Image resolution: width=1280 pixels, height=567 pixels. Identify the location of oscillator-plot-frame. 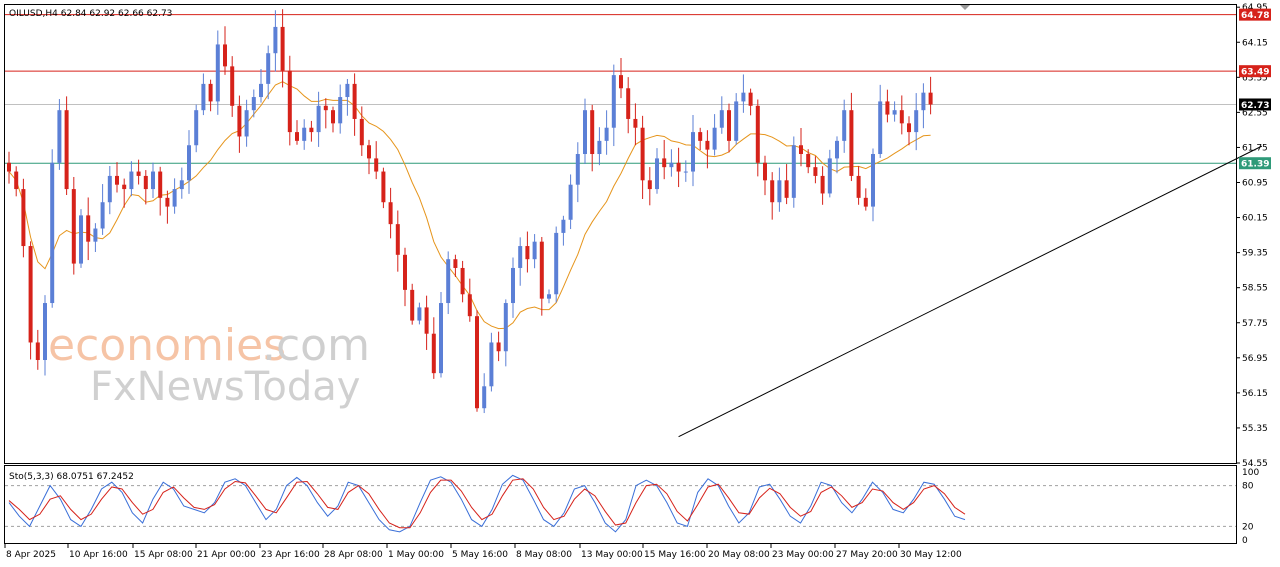
(620, 504).